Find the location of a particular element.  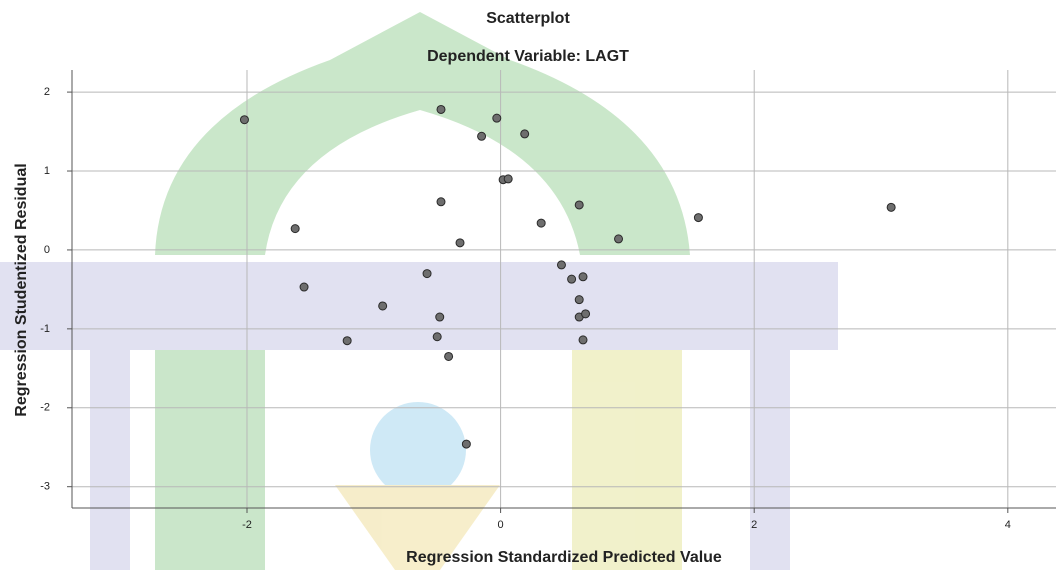

y-tick-label: 1 is located at coordinates (47, 171).